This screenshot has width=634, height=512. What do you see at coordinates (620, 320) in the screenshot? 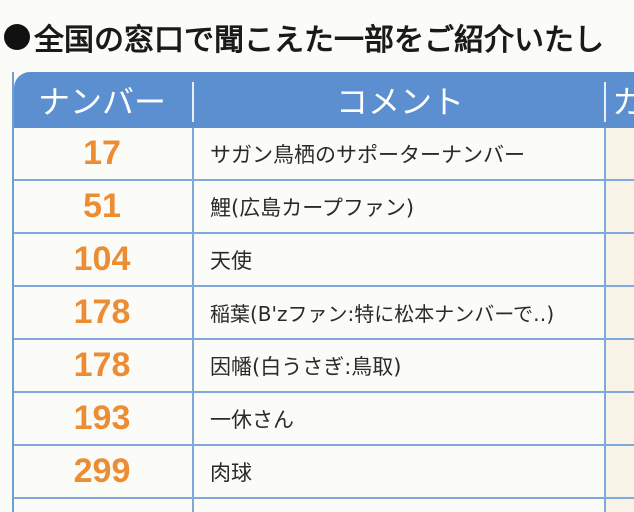
I see `third-column-cells` at bounding box center [620, 320].